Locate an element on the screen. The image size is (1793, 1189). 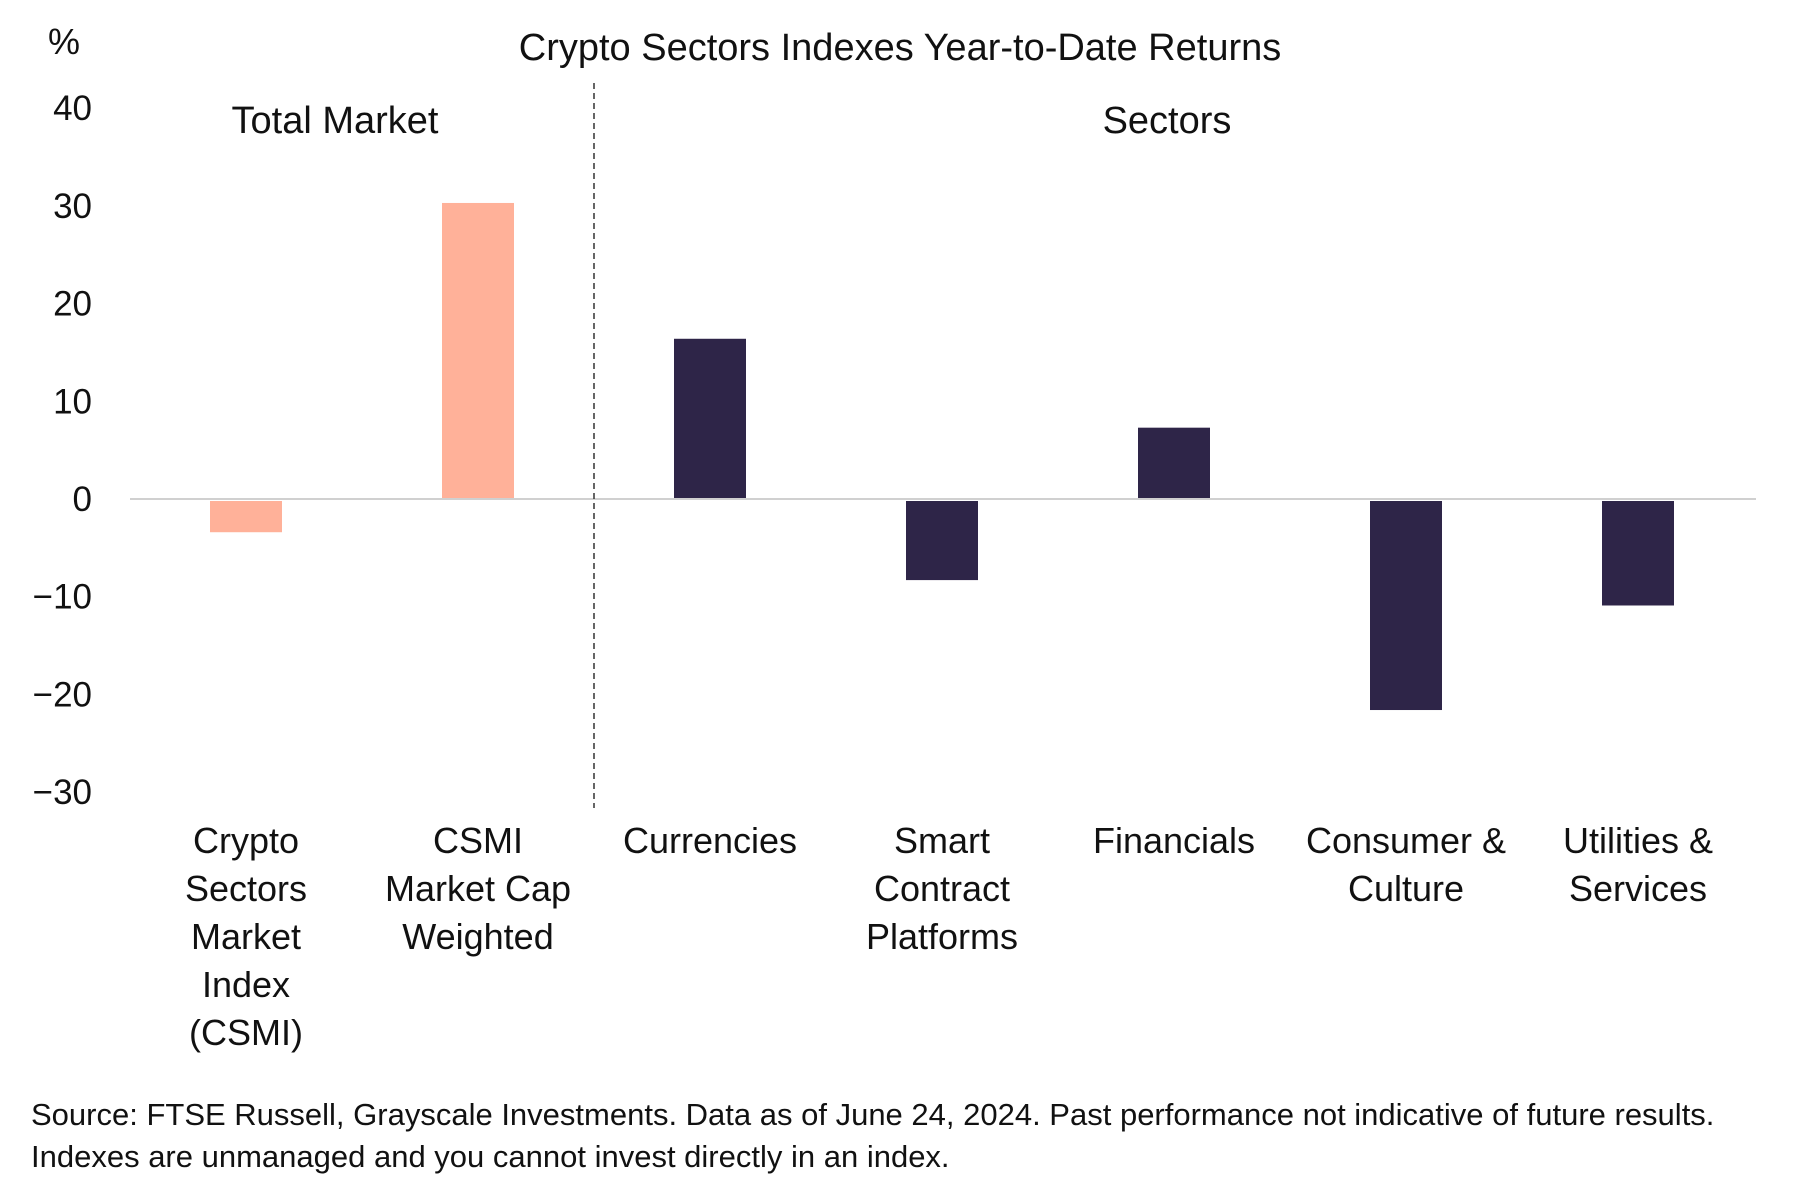
x-category-label-line: Market Cap is located at coordinates (478, 888).